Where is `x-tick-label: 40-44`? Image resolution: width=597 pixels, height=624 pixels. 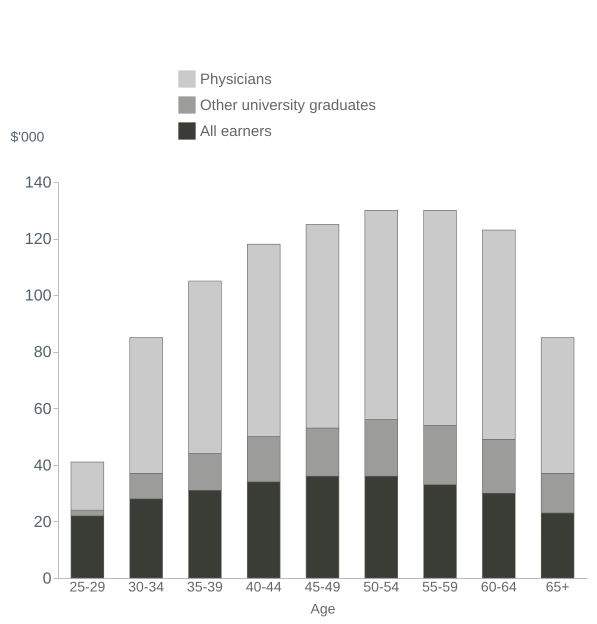
x-tick-label: 40-44 is located at coordinates (264, 586).